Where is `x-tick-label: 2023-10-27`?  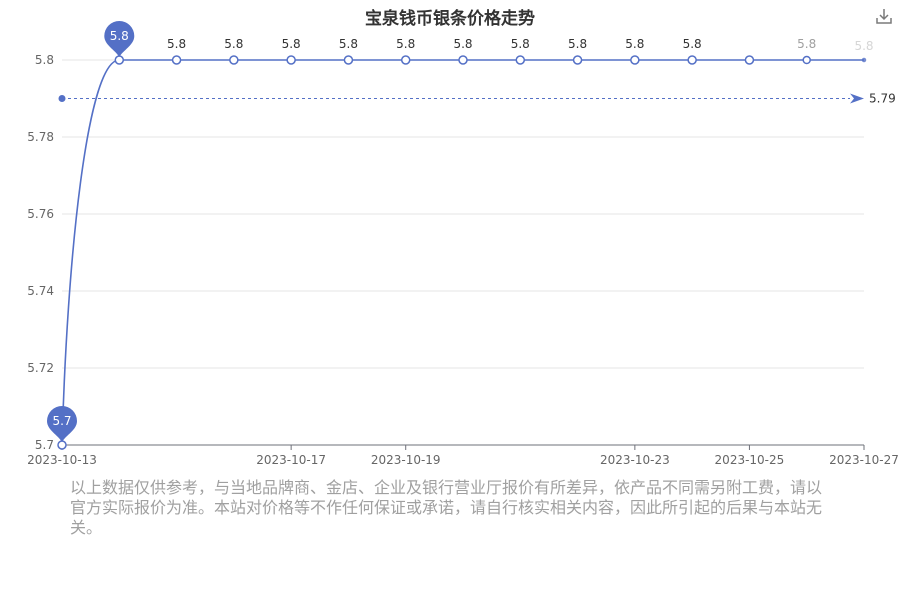 x-tick-label: 2023-10-27 is located at coordinates (864, 460).